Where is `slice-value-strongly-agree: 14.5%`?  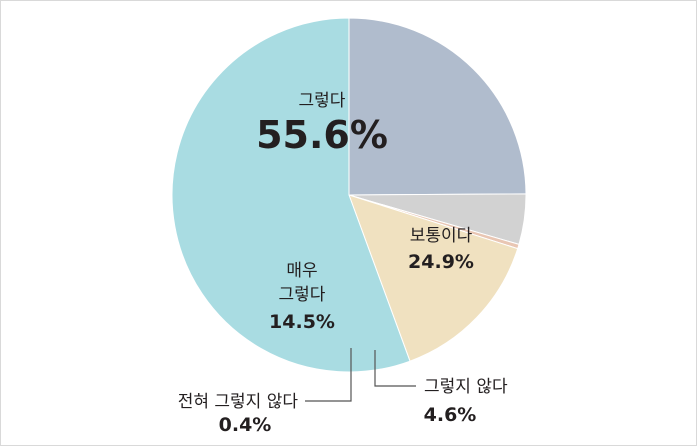
slice-value-strongly-agree: 14.5% is located at coordinates (302, 322).